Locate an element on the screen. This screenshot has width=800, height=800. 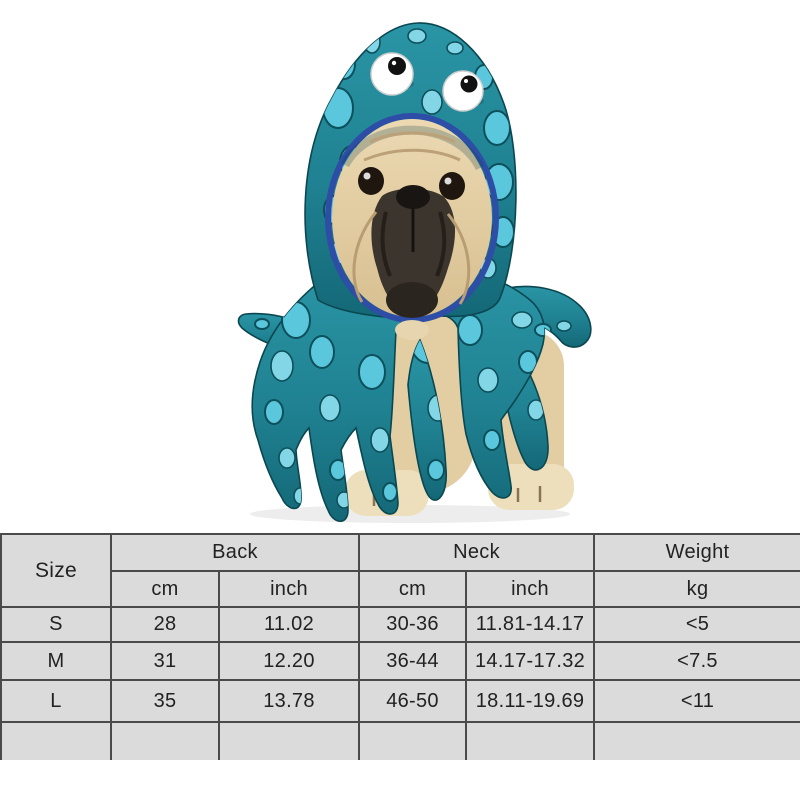
column-group-back: Back is located at coordinates (235, 552).